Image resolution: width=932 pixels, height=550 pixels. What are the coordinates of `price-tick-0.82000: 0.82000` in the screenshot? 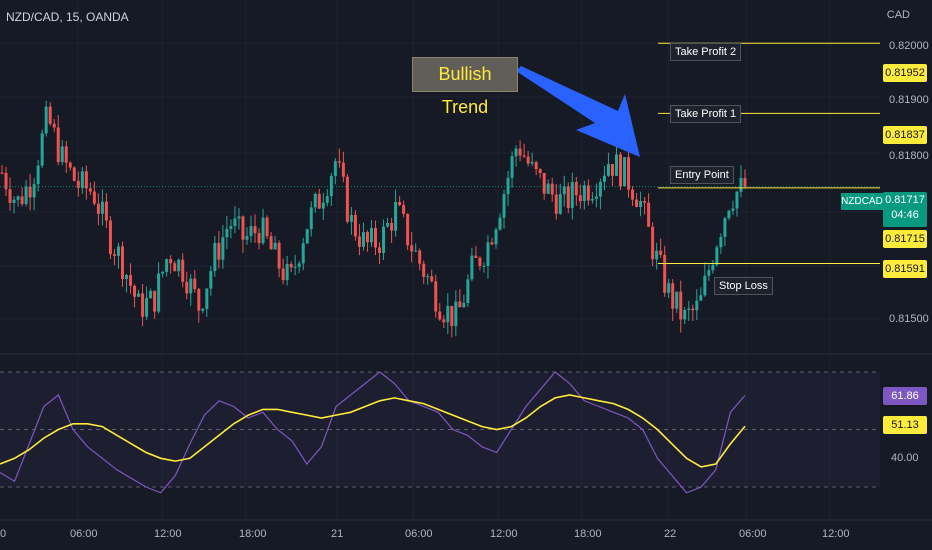 It's located at (909, 46).